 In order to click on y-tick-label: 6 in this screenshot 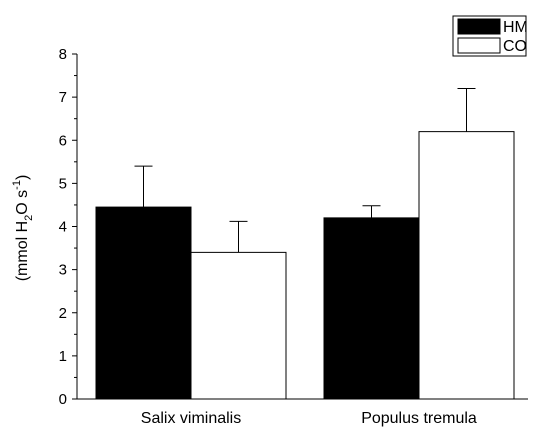, I will do `click(63, 140)`.